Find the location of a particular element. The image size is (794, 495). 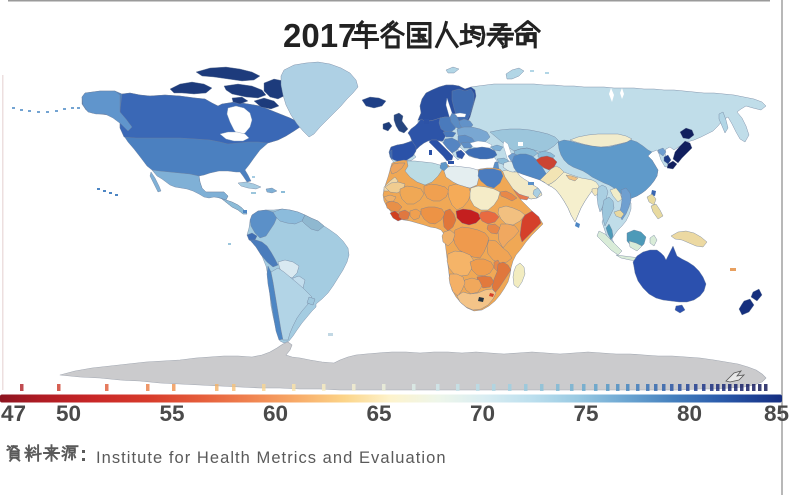

svg-text: 50 is located at coordinates (68, 413).